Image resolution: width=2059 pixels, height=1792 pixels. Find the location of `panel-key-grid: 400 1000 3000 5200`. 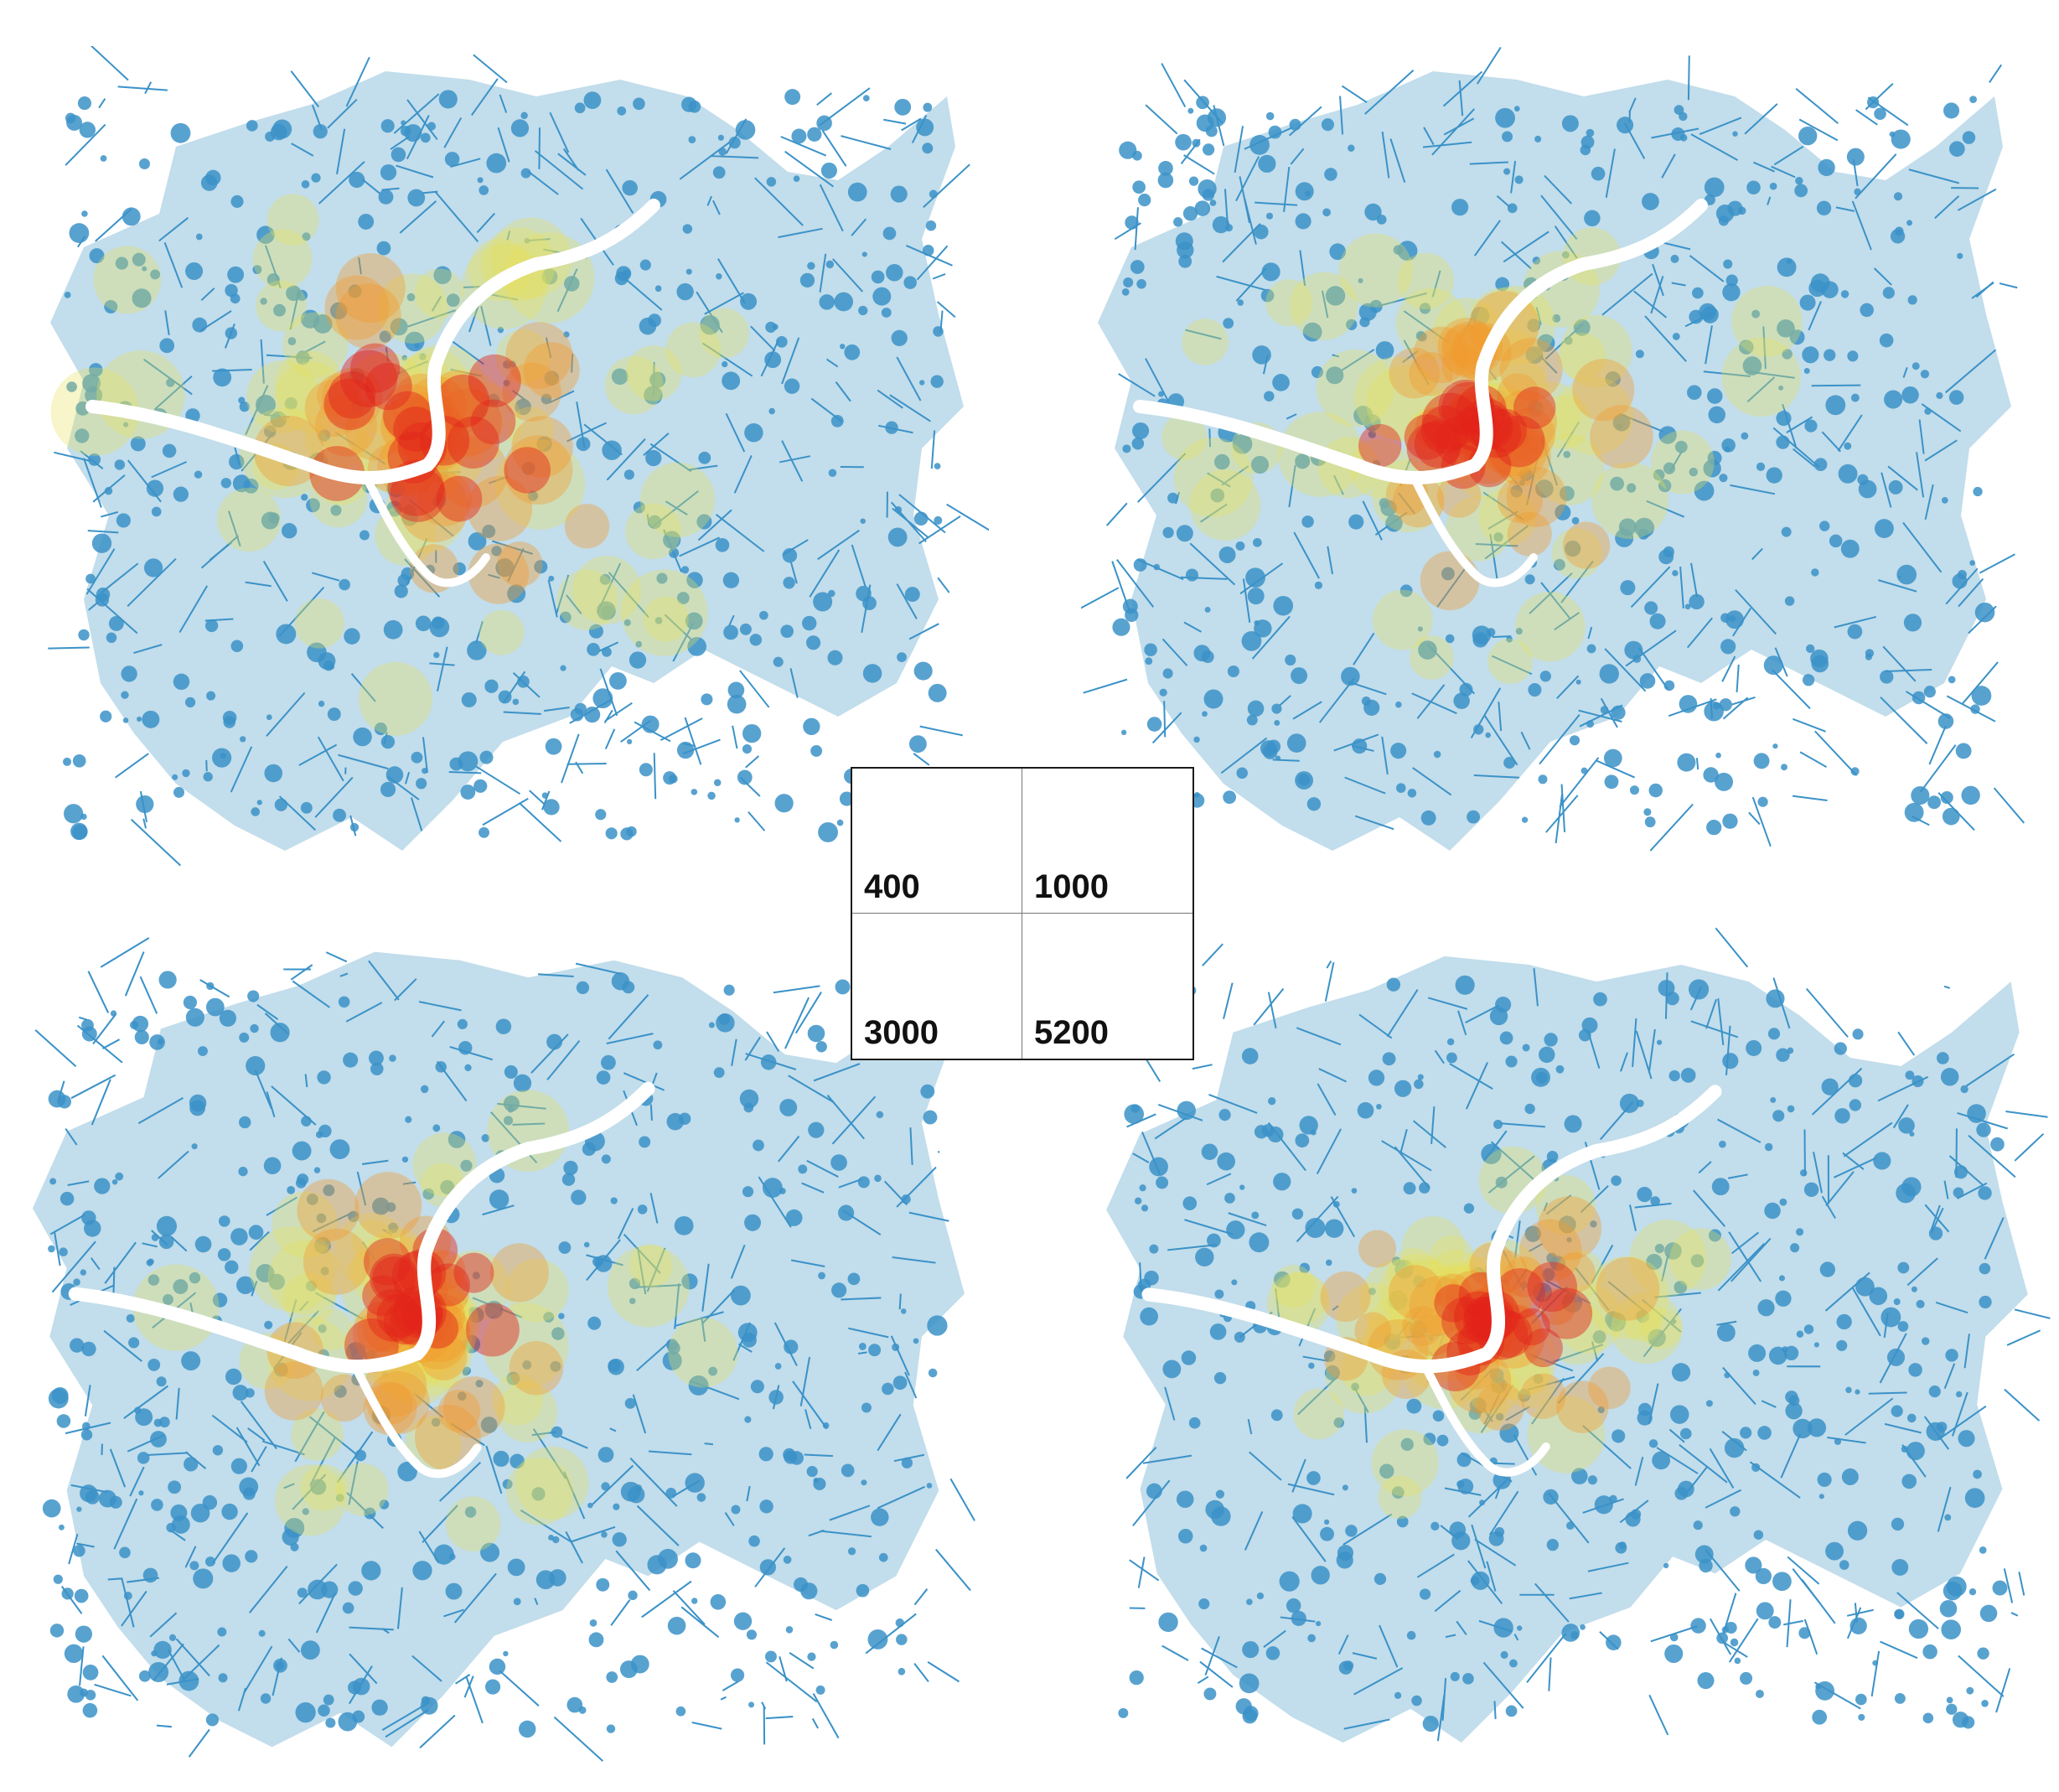

panel-key-grid: 400 1000 3000 5200 is located at coordinates (1022, 913).